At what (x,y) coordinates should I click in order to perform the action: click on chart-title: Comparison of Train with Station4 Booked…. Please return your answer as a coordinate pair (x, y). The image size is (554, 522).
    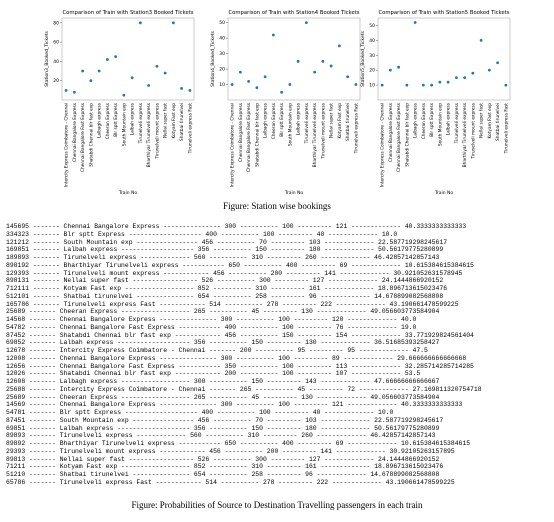
    Looking at the image, I should click on (293, 13).